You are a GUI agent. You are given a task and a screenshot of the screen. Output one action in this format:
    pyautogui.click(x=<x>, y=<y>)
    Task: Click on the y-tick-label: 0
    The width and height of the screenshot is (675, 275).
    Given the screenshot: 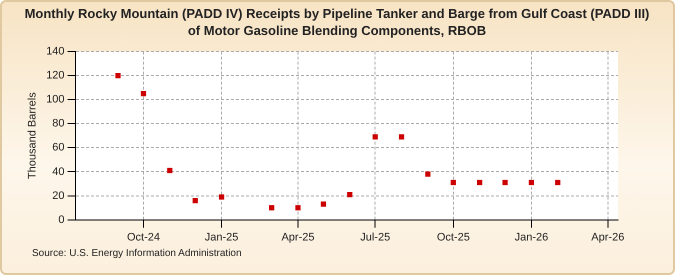 What is the action you would take?
    pyautogui.click(x=61, y=220)
    